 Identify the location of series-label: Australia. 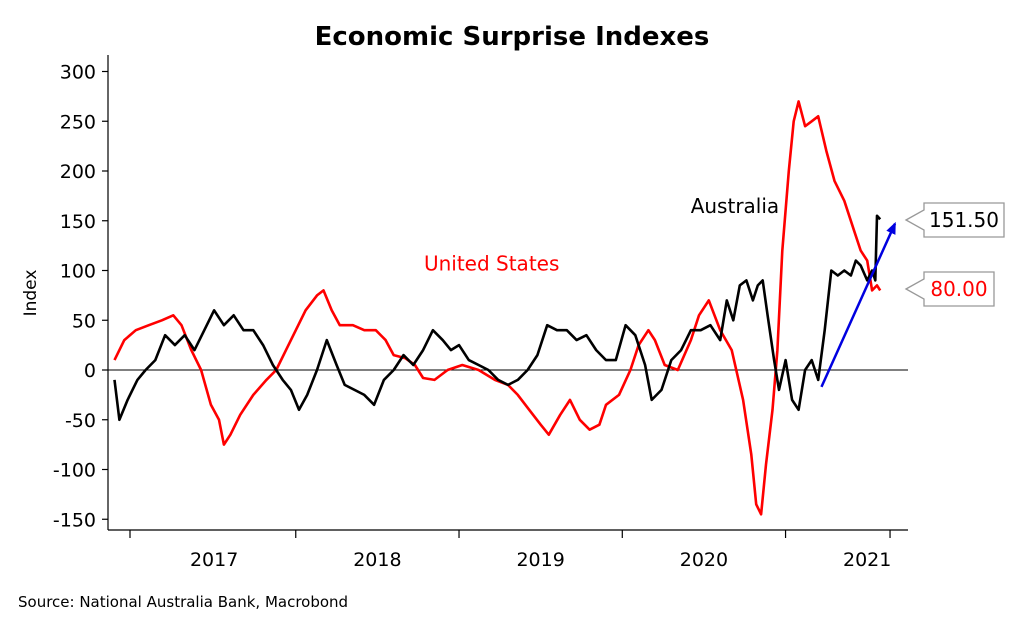
(735, 206).